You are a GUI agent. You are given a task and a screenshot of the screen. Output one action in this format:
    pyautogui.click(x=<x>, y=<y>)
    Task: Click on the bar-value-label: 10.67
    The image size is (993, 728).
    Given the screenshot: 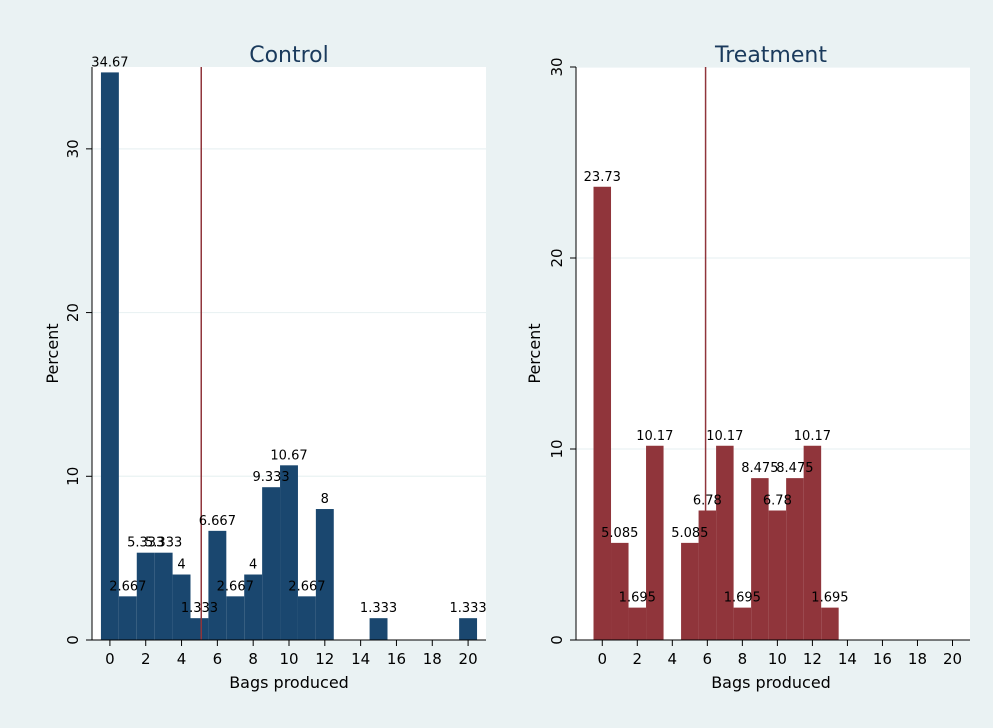 What is the action you would take?
    pyautogui.click(x=288, y=455)
    